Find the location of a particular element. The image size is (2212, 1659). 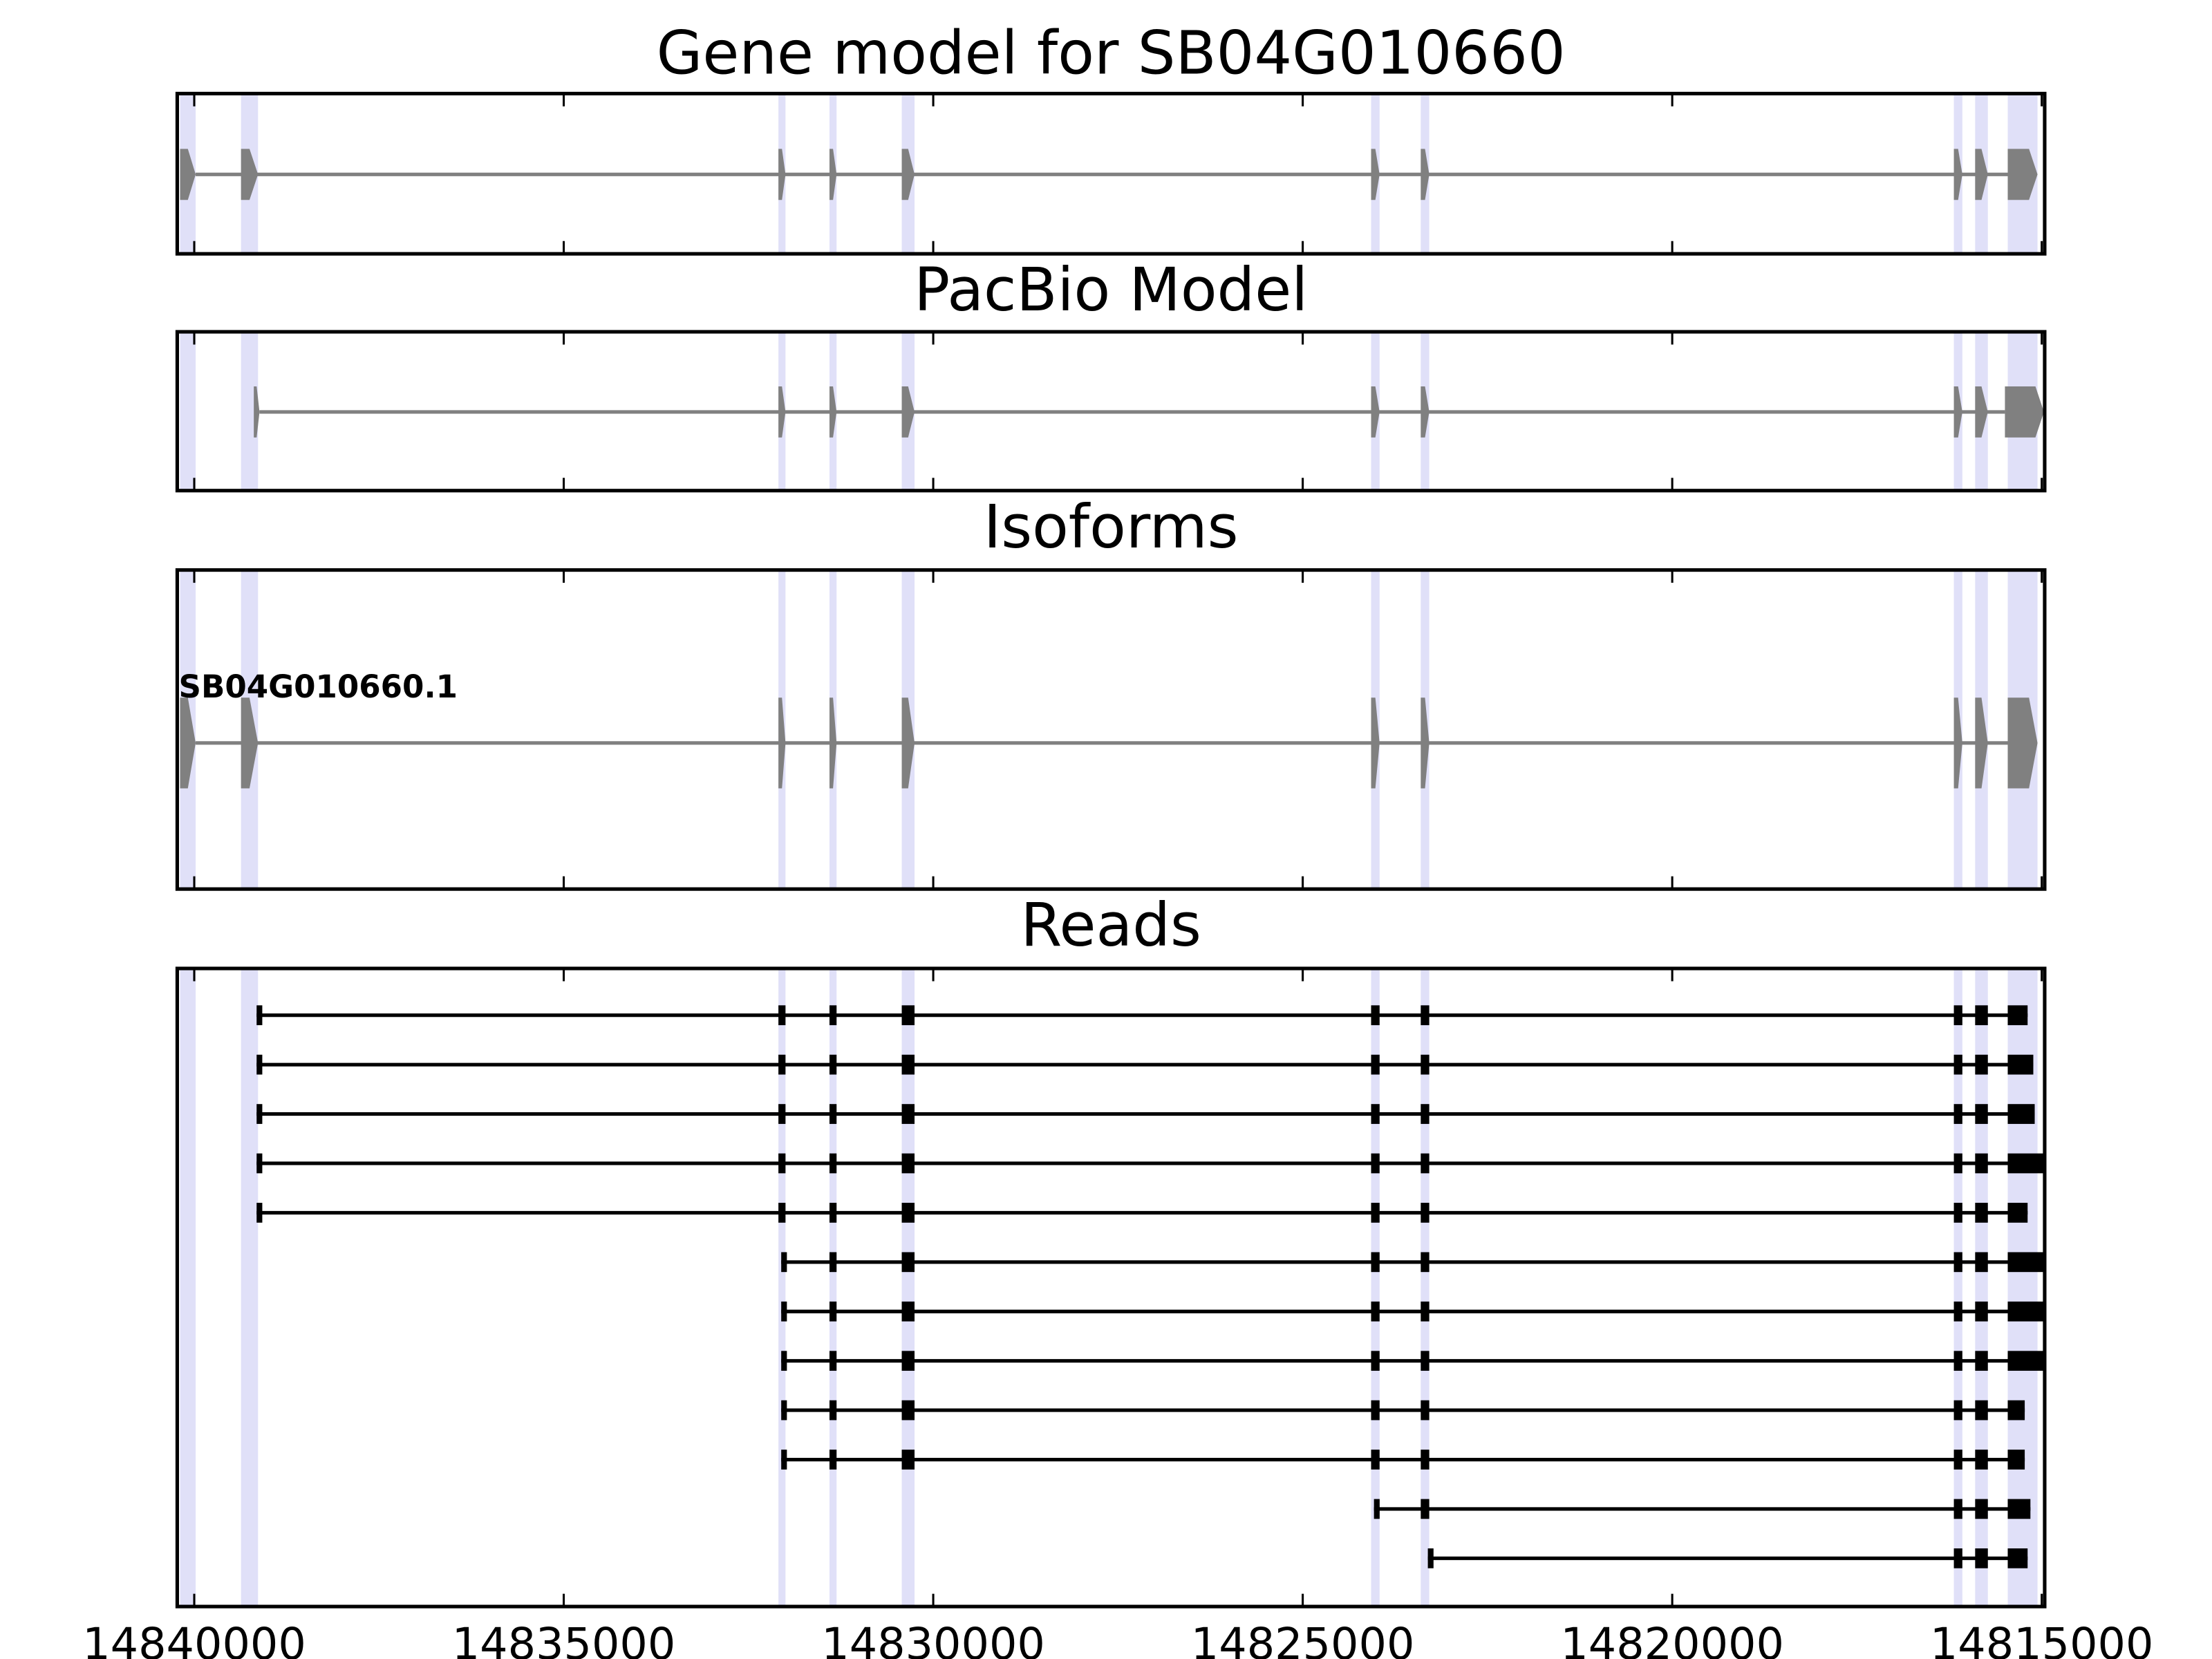

isoform-label: SB04G010660.1 is located at coordinates (318, 686).